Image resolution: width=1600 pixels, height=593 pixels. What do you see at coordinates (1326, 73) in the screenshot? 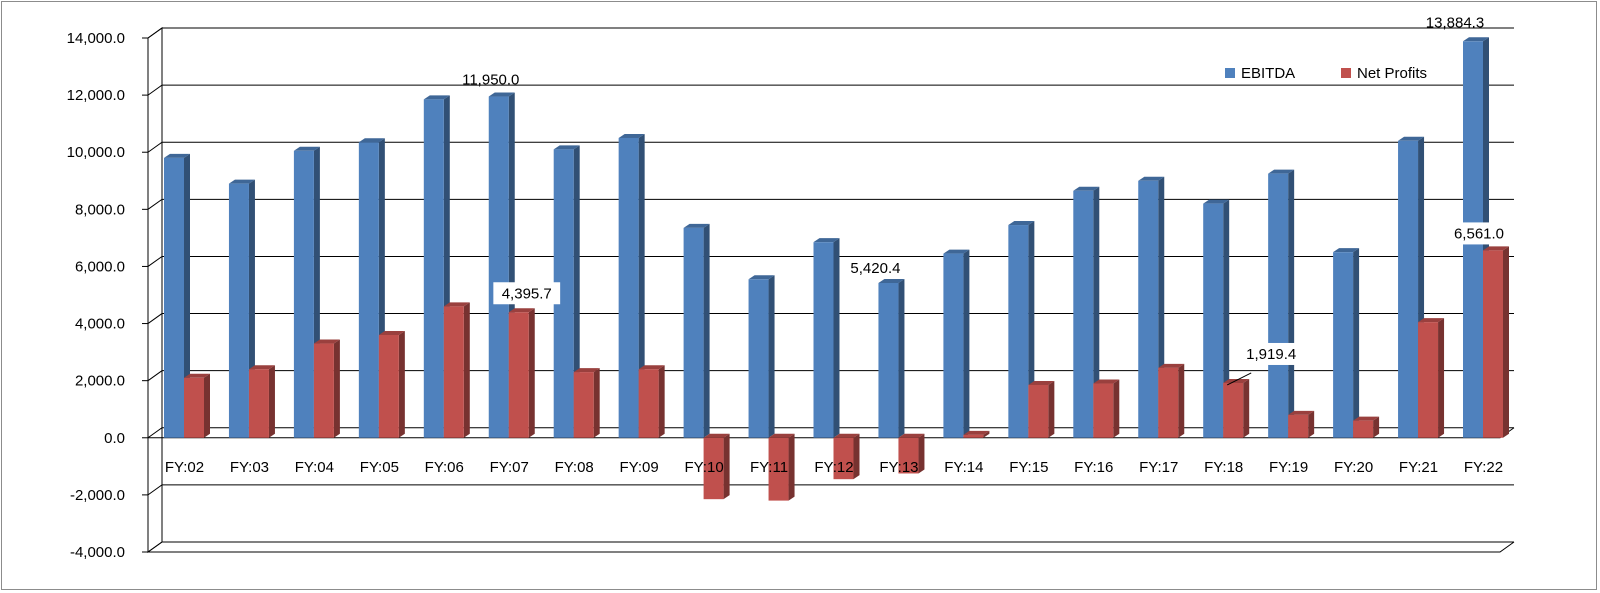
I see `legend: EBITDA Net Profits` at bounding box center [1326, 73].